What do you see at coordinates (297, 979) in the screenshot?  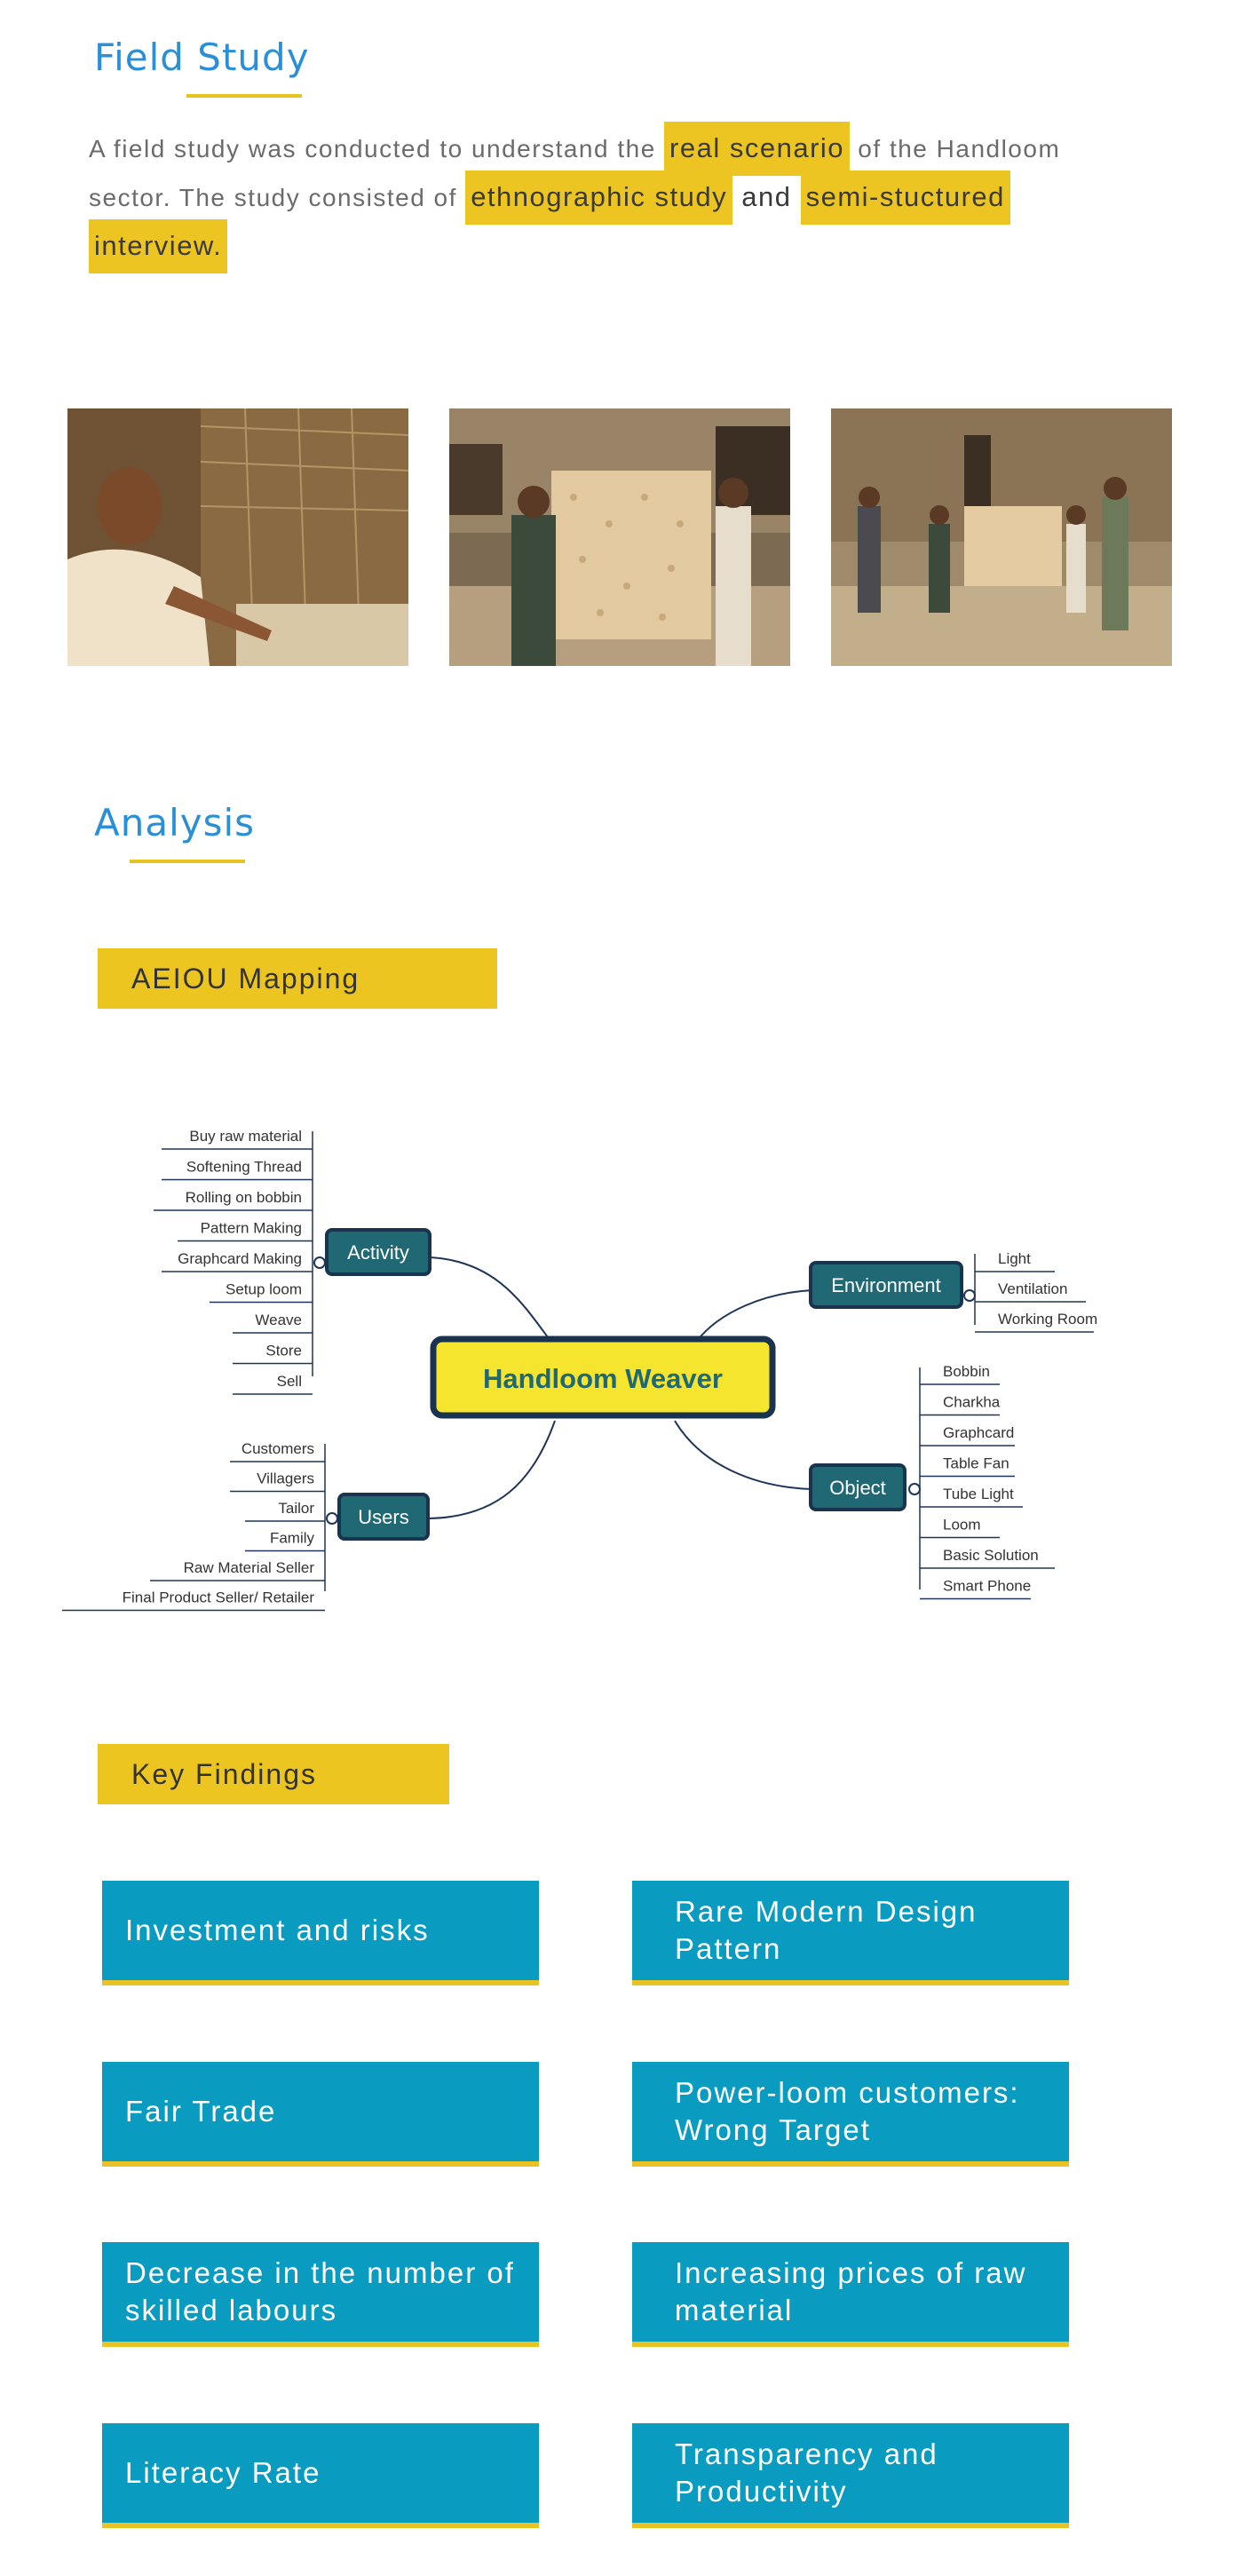 I see `aeiou-mapping-banner: AEIOU Mapping` at bounding box center [297, 979].